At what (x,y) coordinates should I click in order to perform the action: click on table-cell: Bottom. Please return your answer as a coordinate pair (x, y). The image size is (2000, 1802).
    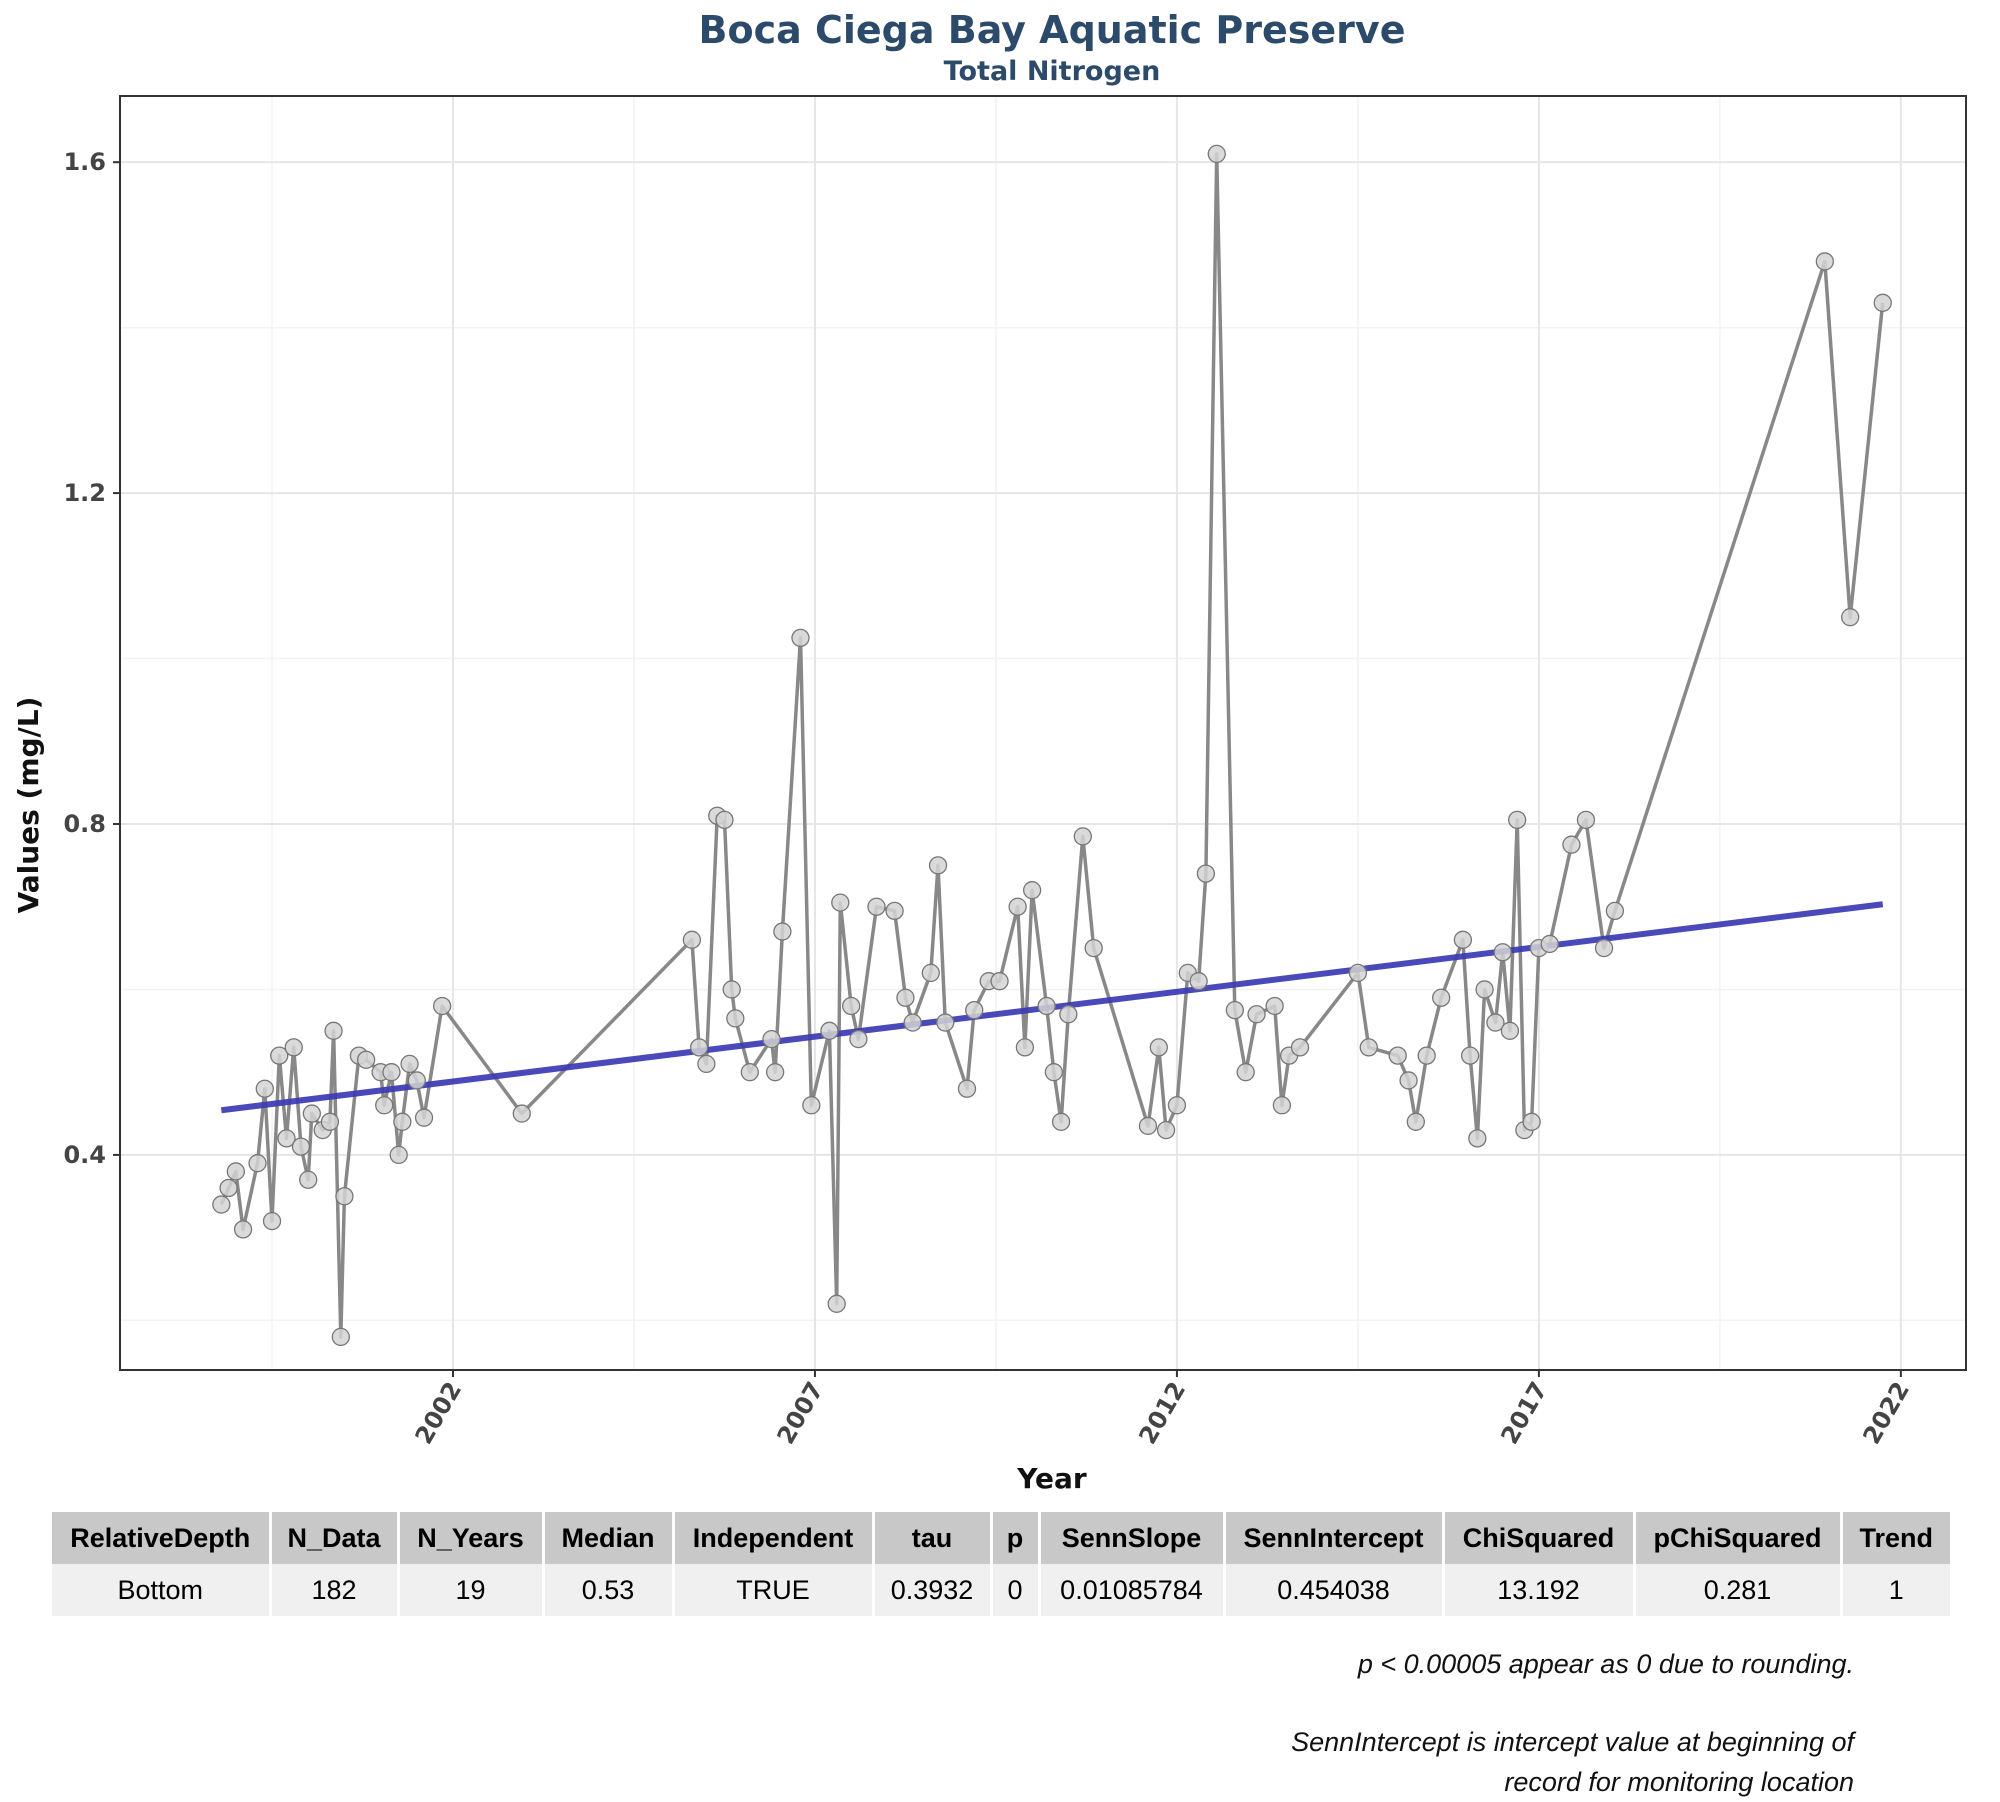
    Looking at the image, I should click on (162, 1590).